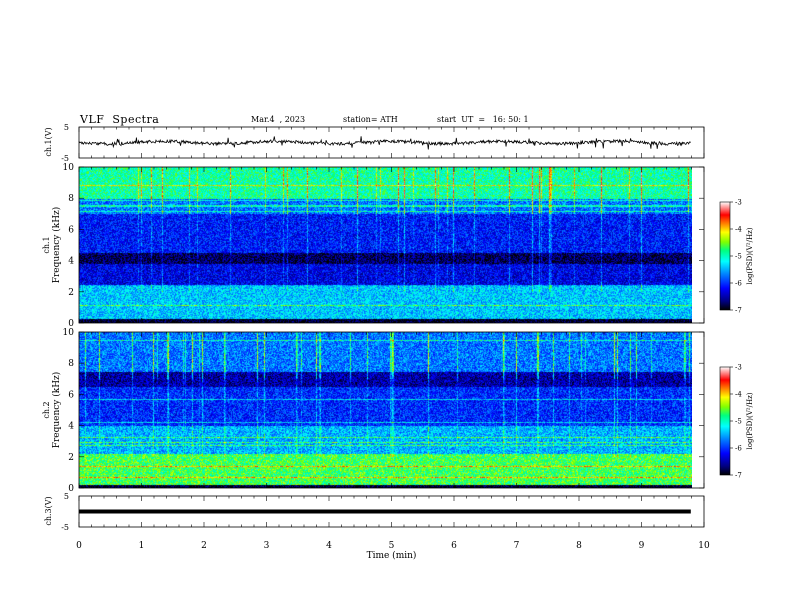 Image resolution: width=792 pixels, height=612 pixels. What do you see at coordinates (483, 119) in the screenshot?
I see `start-time-label: start UT = 16: 50: 1` at bounding box center [483, 119].